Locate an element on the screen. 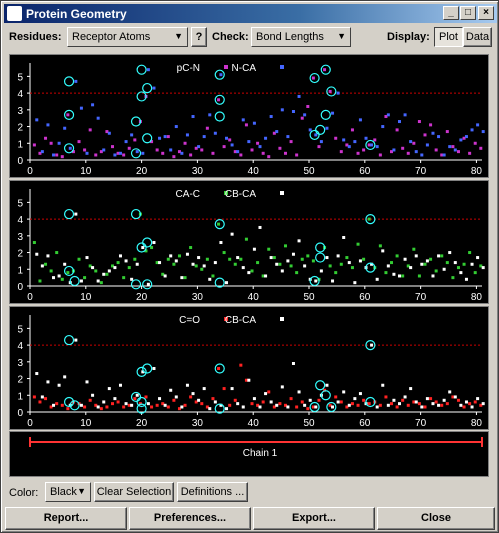 This screenshot has height=533, width=499. title-bar: Protein Geometry _ □ × is located at coordinates (250, 13).